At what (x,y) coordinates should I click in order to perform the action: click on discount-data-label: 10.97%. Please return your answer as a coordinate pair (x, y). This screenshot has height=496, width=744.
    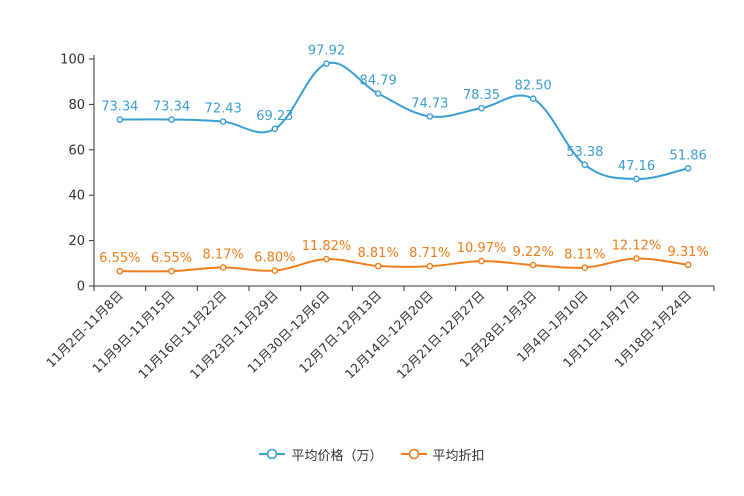
    Looking at the image, I should click on (482, 248).